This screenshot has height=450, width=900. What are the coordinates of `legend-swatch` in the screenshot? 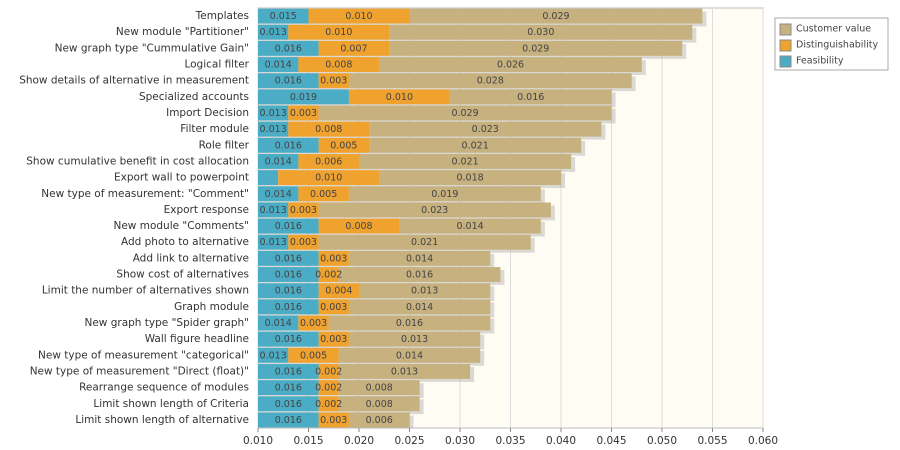 It's located at (785, 45).